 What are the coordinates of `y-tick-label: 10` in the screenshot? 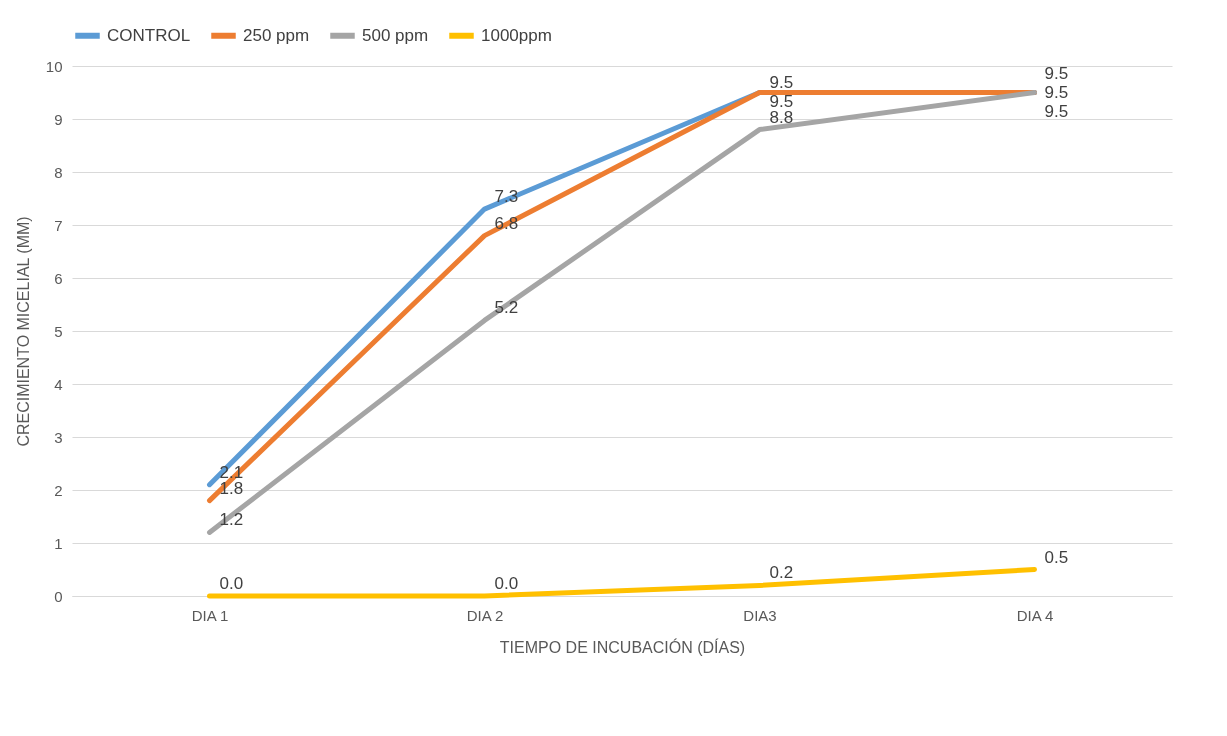 It's located at (54, 66).